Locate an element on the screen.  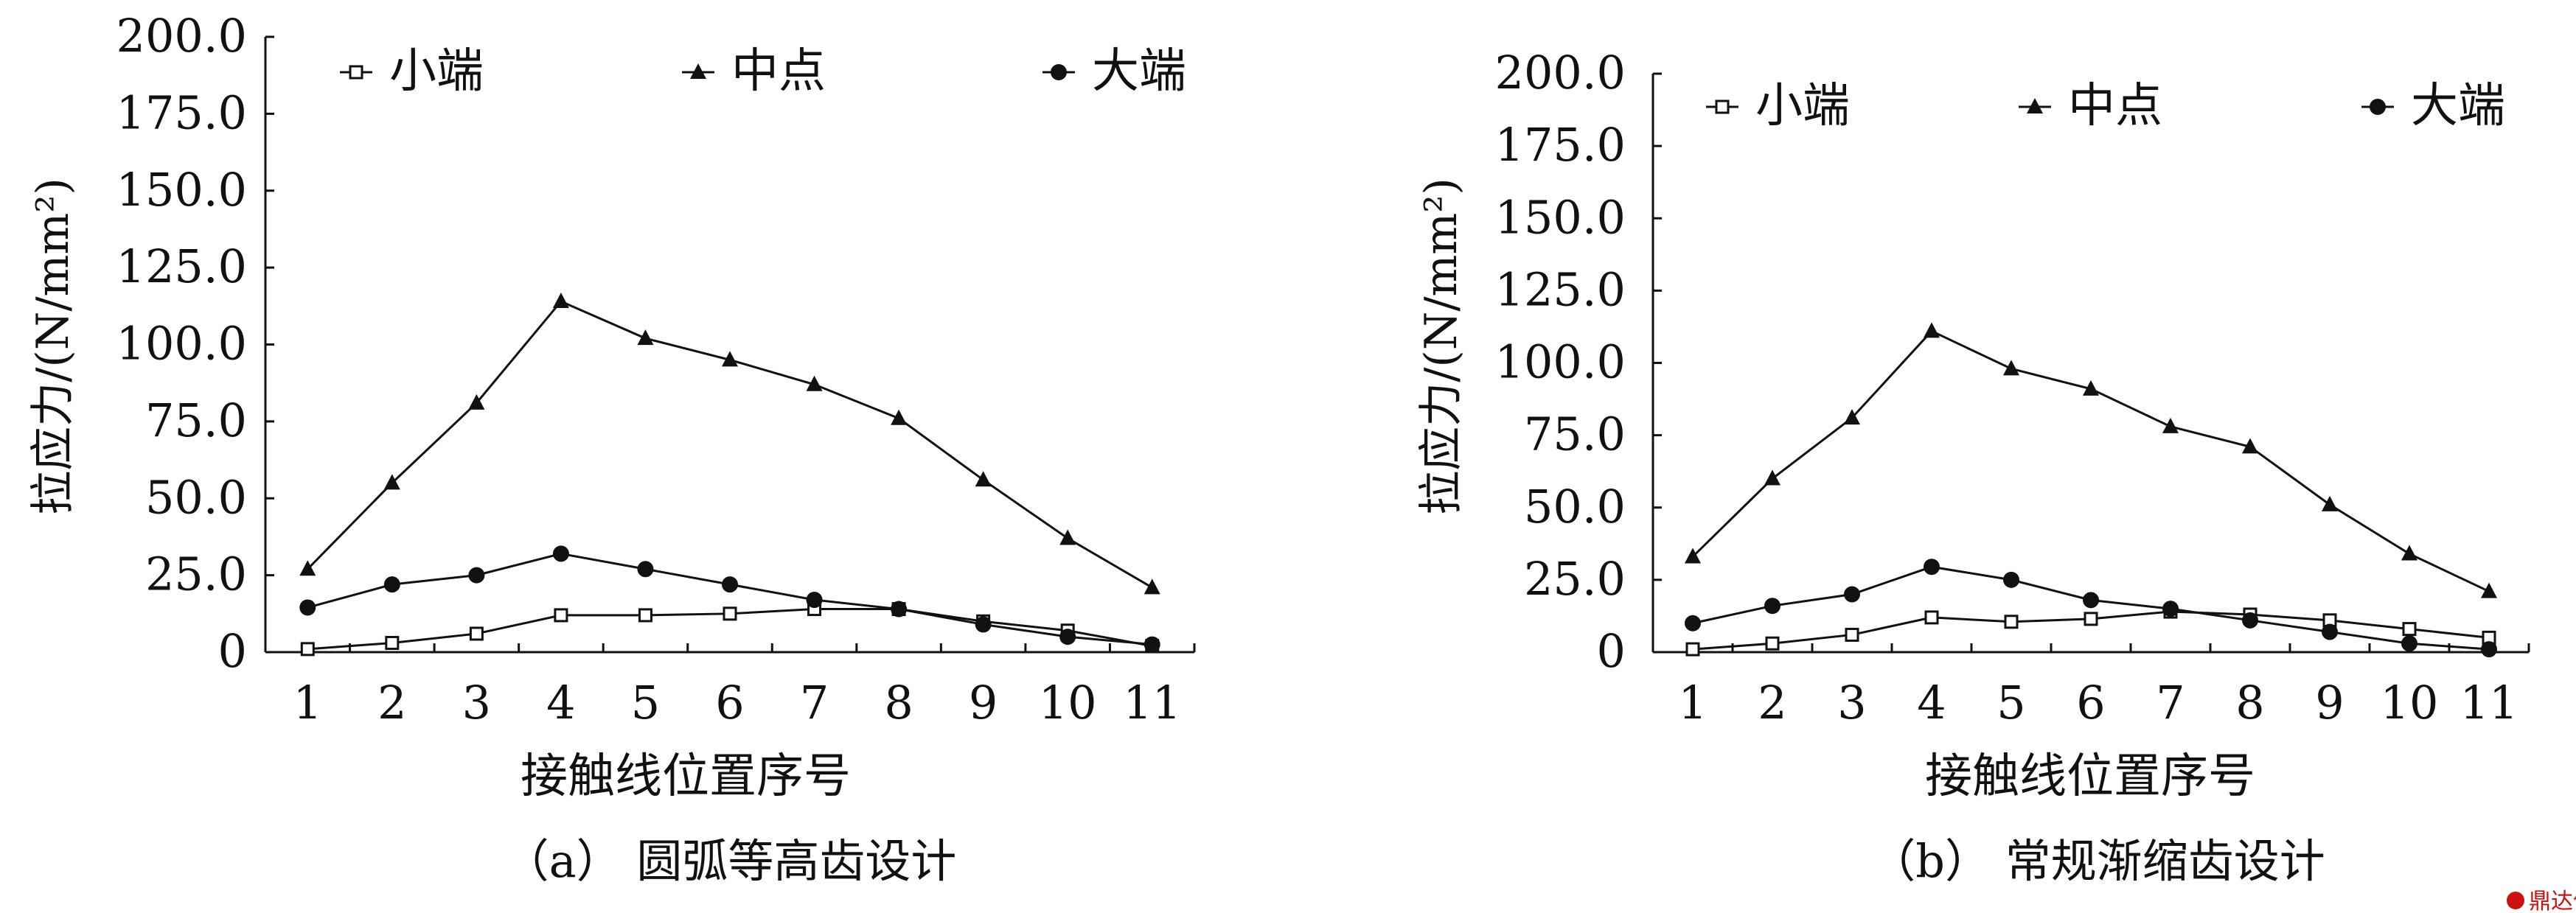
chart-caption: （b） 常规渐缩齿设计 is located at coordinates (2097, 861).